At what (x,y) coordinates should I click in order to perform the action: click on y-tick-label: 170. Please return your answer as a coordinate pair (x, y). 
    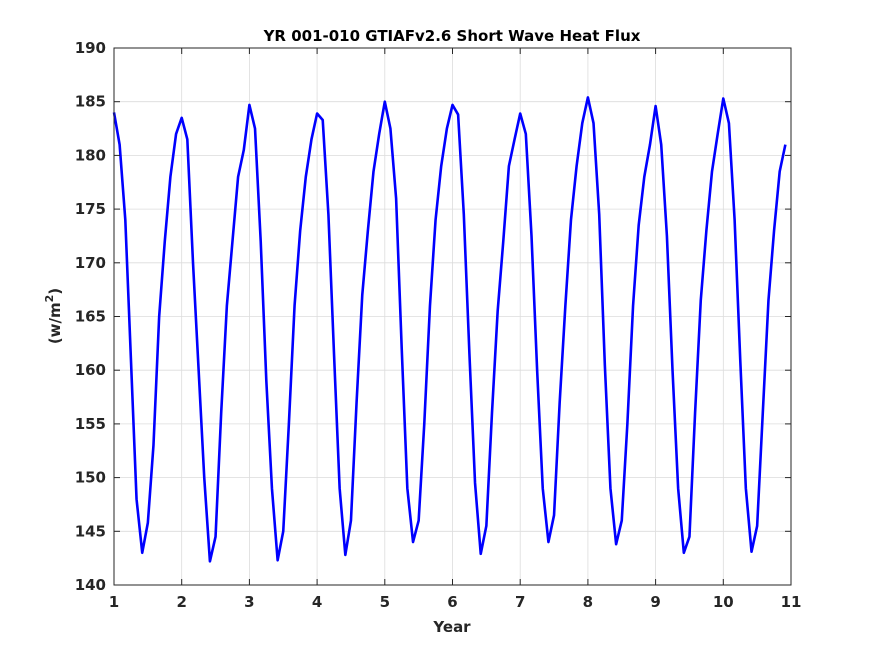
    Looking at the image, I should click on (90, 263).